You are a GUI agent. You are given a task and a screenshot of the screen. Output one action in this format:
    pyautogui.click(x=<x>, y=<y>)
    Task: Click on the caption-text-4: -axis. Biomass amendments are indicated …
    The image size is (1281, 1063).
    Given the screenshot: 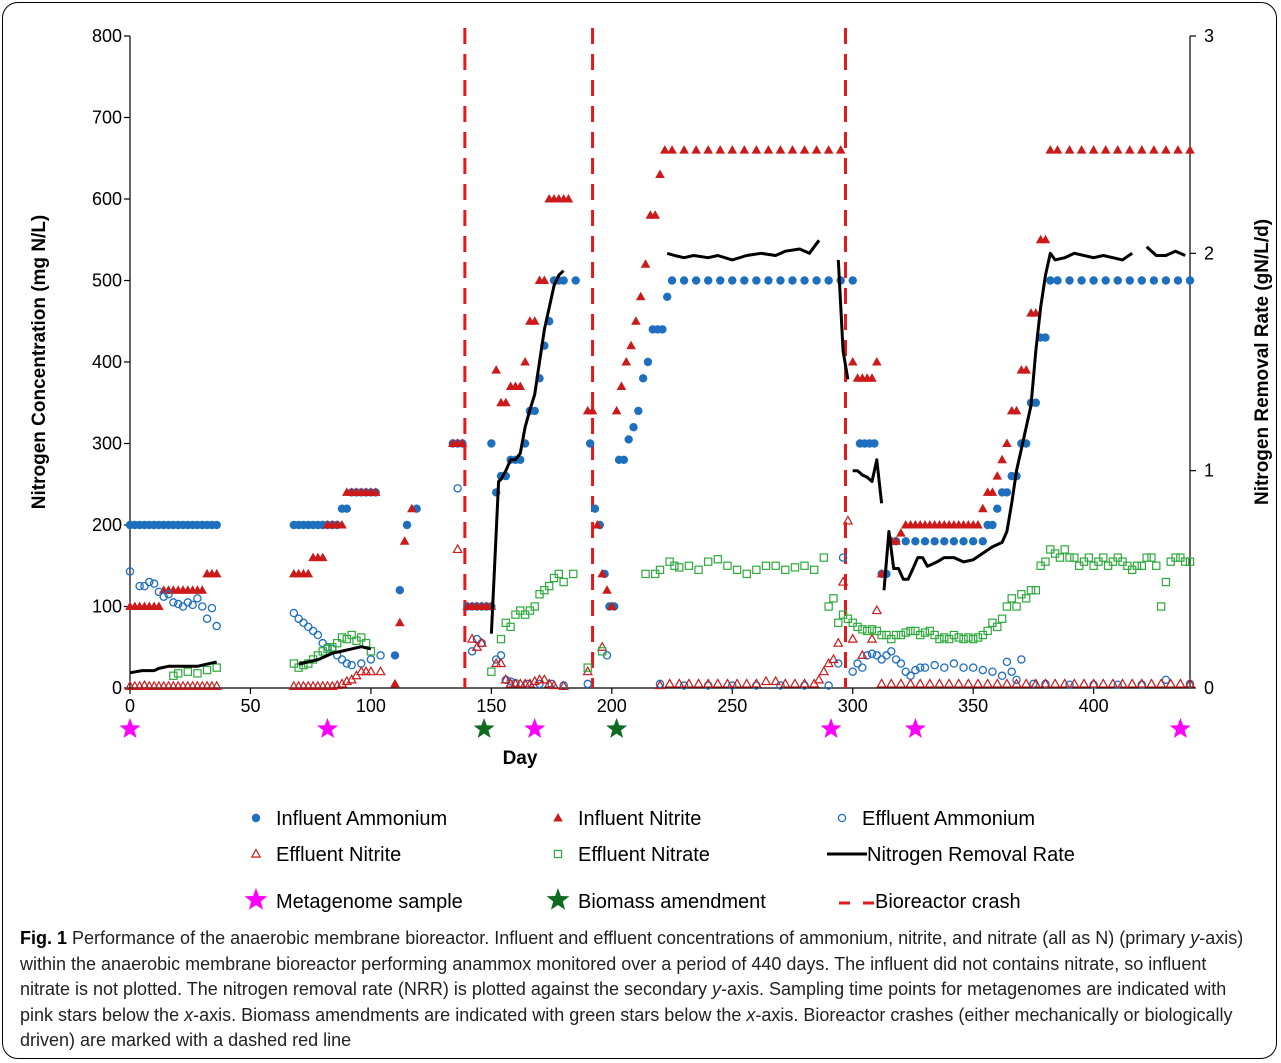 What is the action you would take?
    pyautogui.click(x=470, y=1014)
    